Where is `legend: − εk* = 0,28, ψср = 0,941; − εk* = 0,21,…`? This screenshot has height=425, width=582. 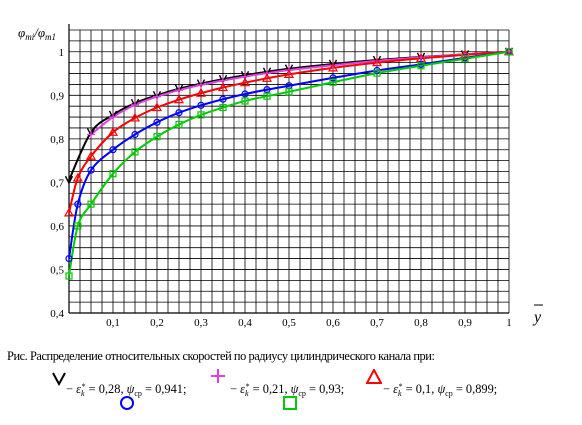 legend: − εk* = 0,28, ψср = 0,941; − εk* = 0,21,… is located at coordinates (291, 394).